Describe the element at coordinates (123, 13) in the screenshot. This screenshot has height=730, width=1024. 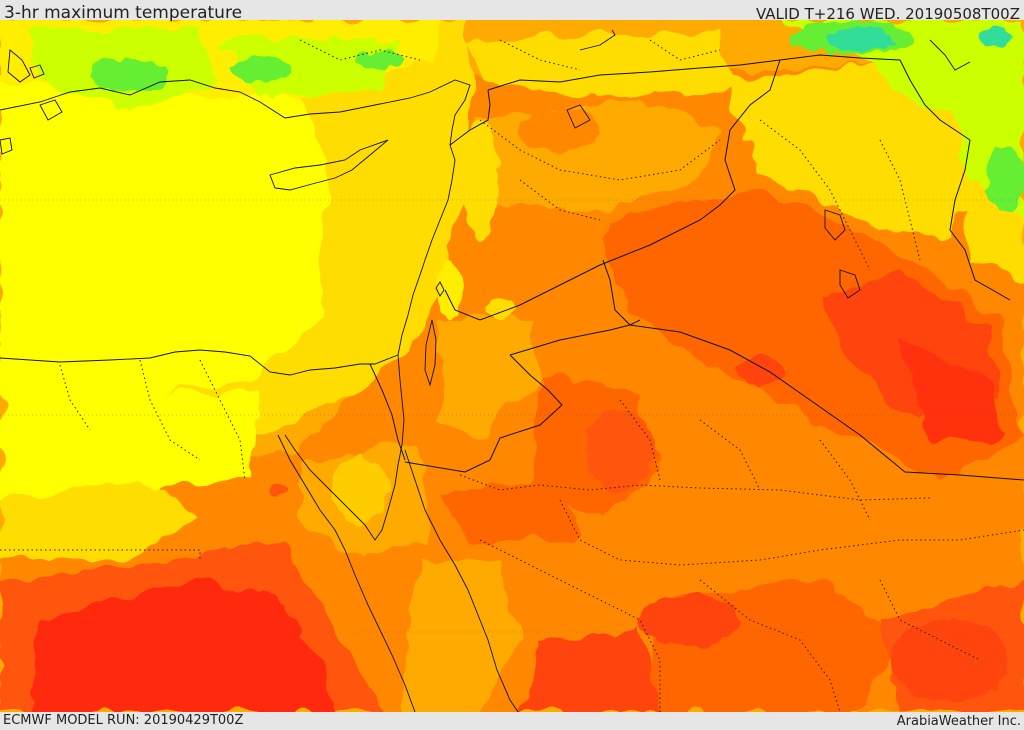
I see `map-title: 3-hr maximum temperature` at that location.